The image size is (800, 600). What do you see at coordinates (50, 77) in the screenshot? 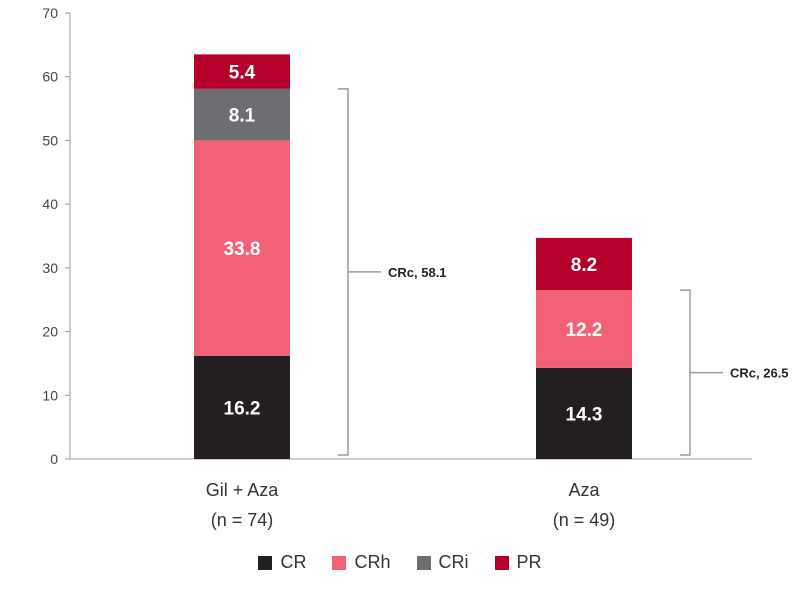
I see `y-tick-label: 60` at bounding box center [50, 77].